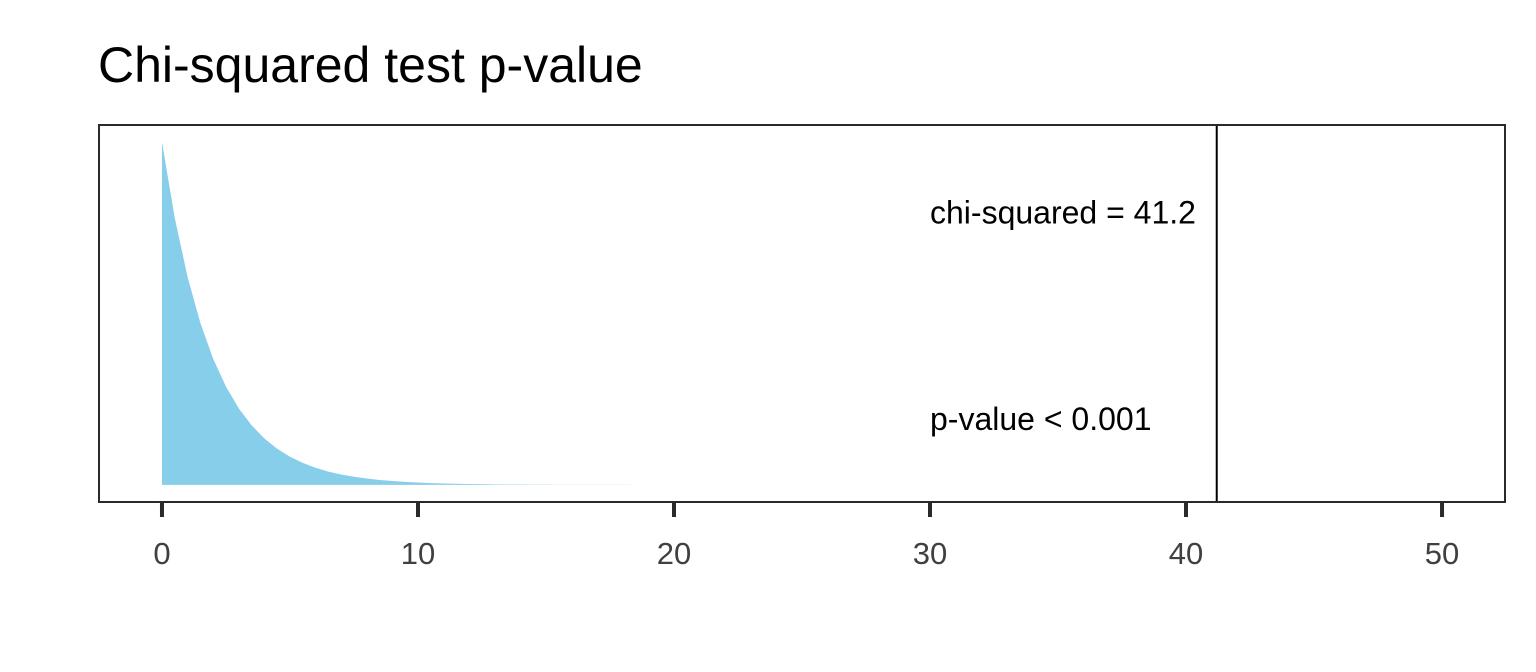 This screenshot has height=672, width=1536. Describe the element at coordinates (1186, 553) in the screenshot. I see `x-tick-label: 40` at that location.